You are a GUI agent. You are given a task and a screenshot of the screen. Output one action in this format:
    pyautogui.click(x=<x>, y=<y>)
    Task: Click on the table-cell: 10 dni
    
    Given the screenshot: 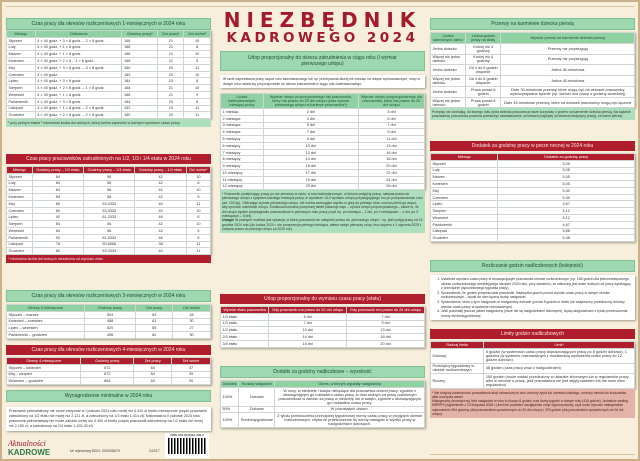 What is the action you would take?
    pyautogui.click(x=308, y=330)
    